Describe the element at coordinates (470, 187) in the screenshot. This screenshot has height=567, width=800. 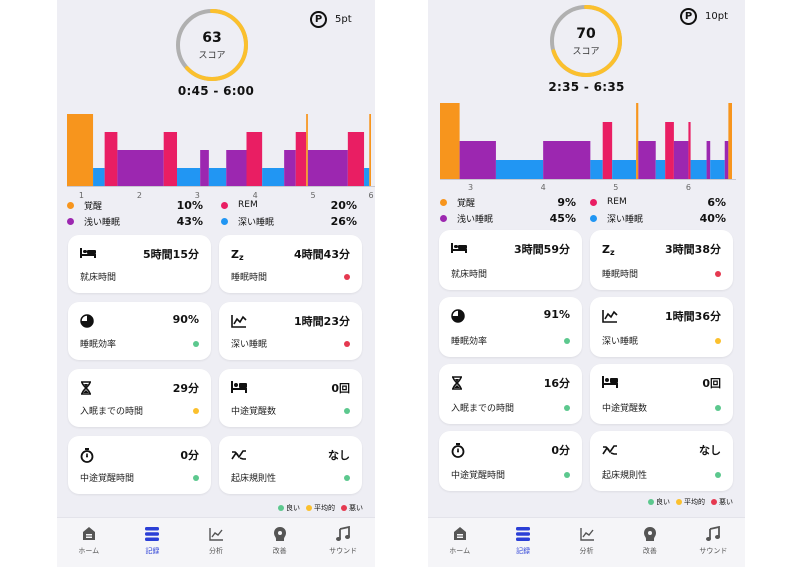
I see `x-tick-label: 3` at that location.